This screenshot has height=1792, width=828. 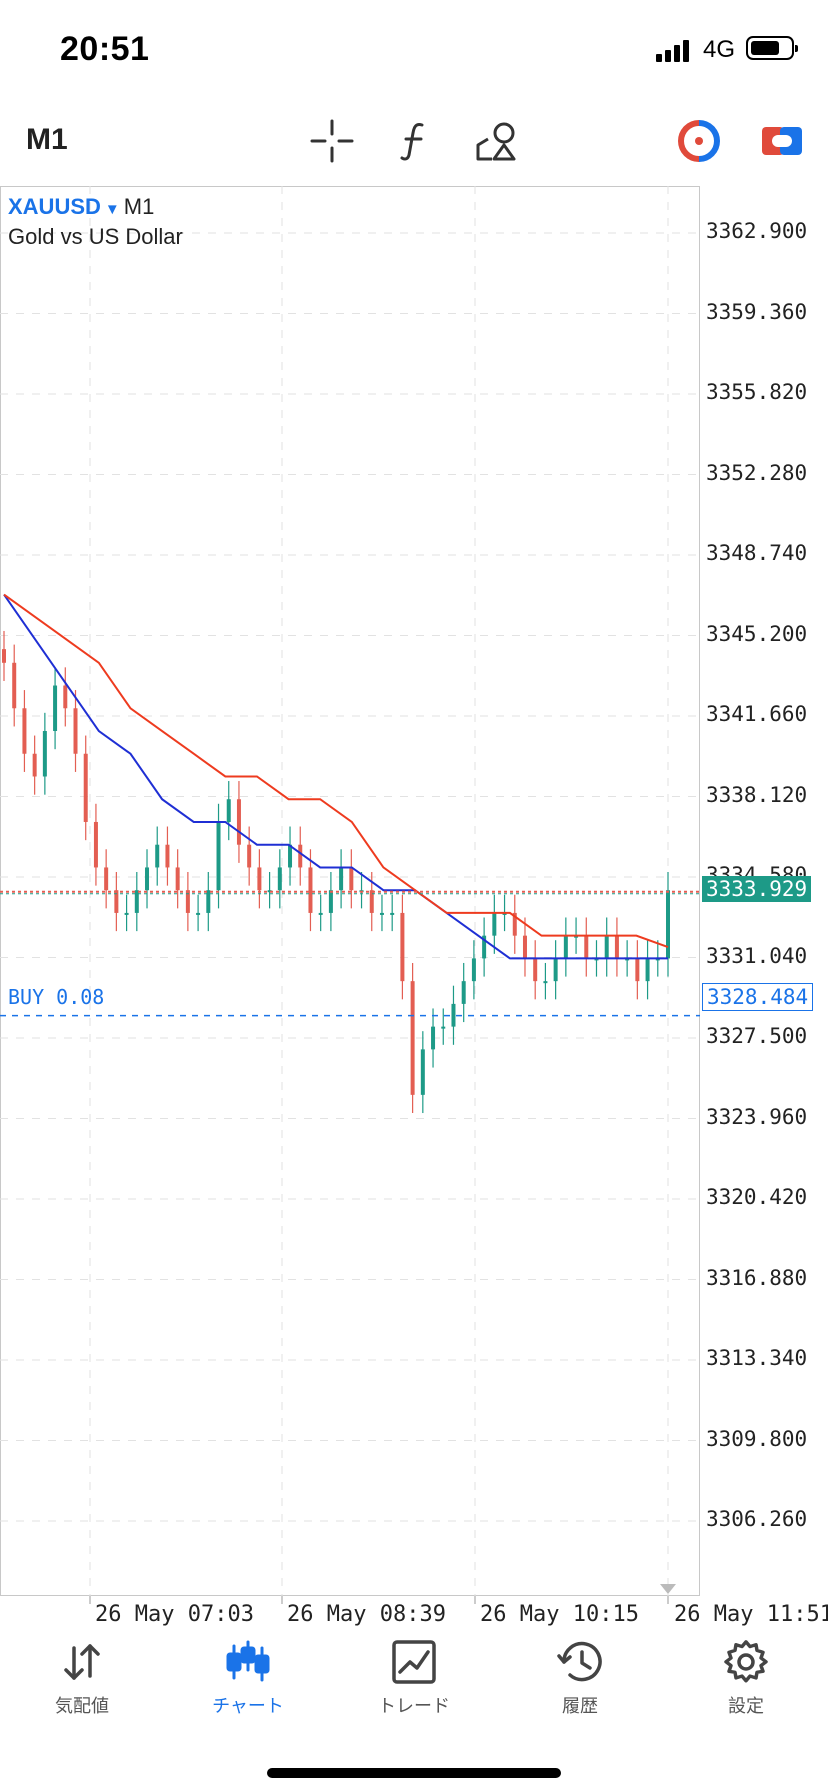 What do you see at coordinates (332, 141) in the screenshot?
I see `crosshair-icon` at bounding box center [332, 141].